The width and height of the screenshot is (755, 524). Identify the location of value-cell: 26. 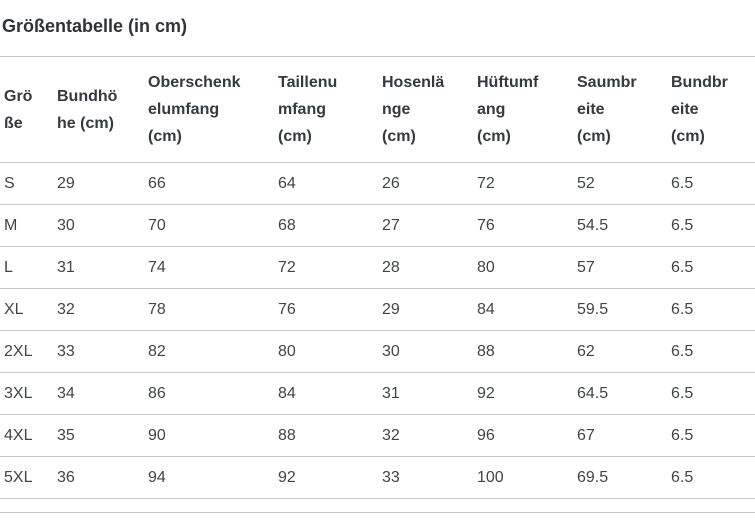
(425, 183).